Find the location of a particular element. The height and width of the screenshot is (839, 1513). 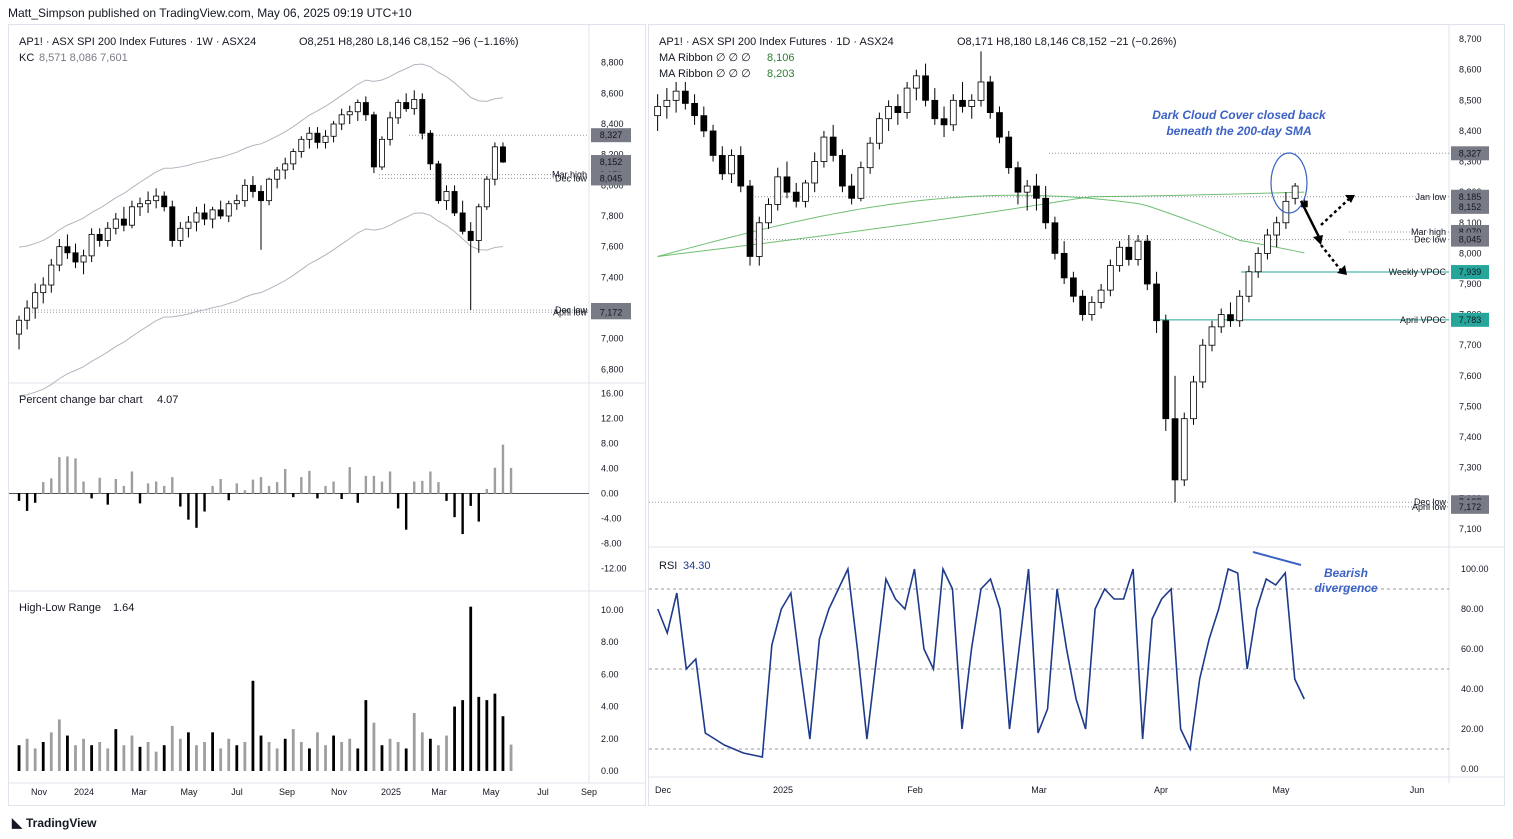

downside-dotted-arrow is located at coordinates (1332, 259).